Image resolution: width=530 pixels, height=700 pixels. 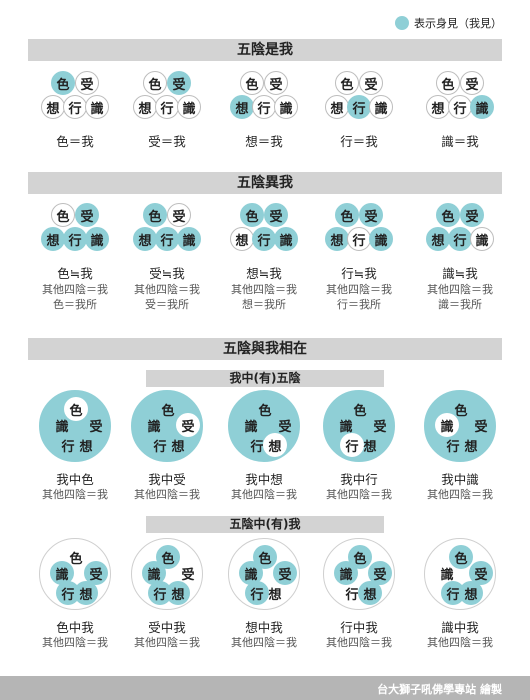 I want to click on section-title-five-aggregates-are-self: 五陰是我, so click(x=265, y=50).